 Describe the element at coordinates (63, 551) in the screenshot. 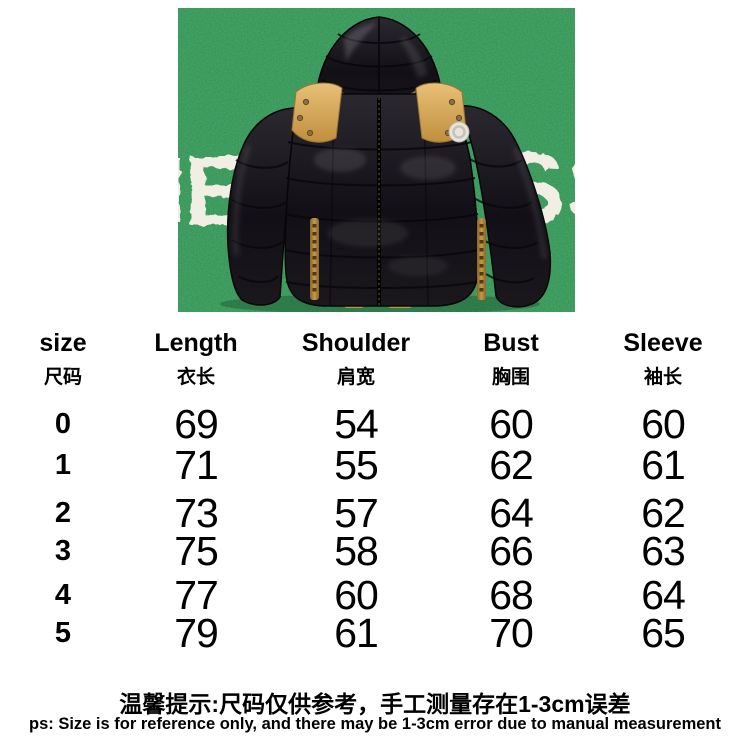

I see `cell-size: 3` at that location.